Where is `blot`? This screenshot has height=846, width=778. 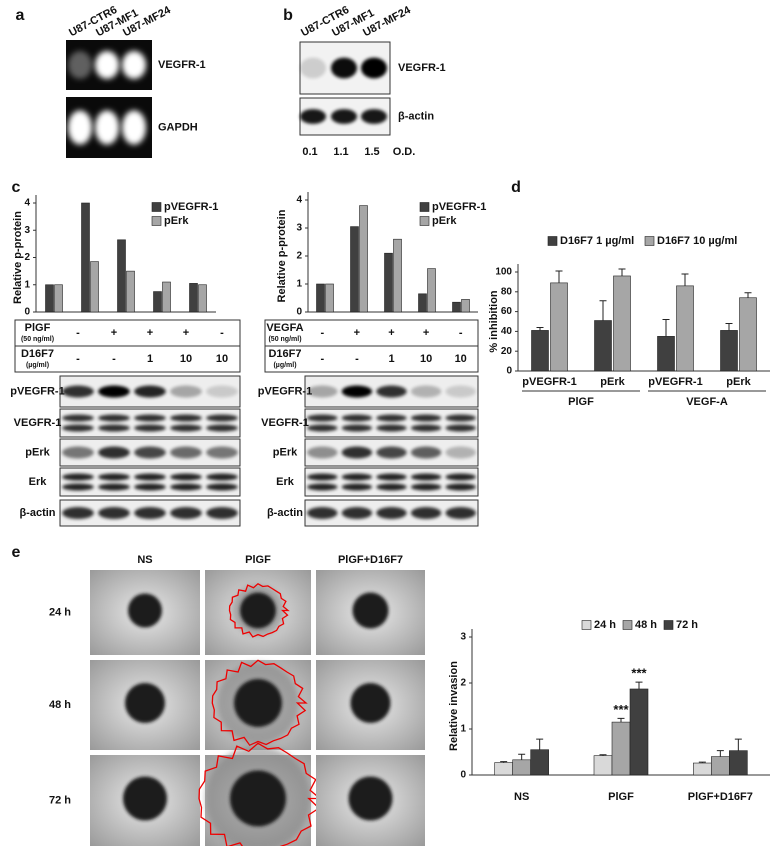
blot is located at coordinates (391, 423).